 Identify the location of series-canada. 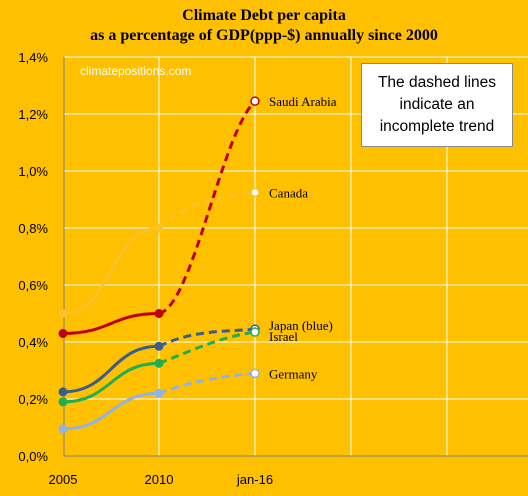
(159, 252).